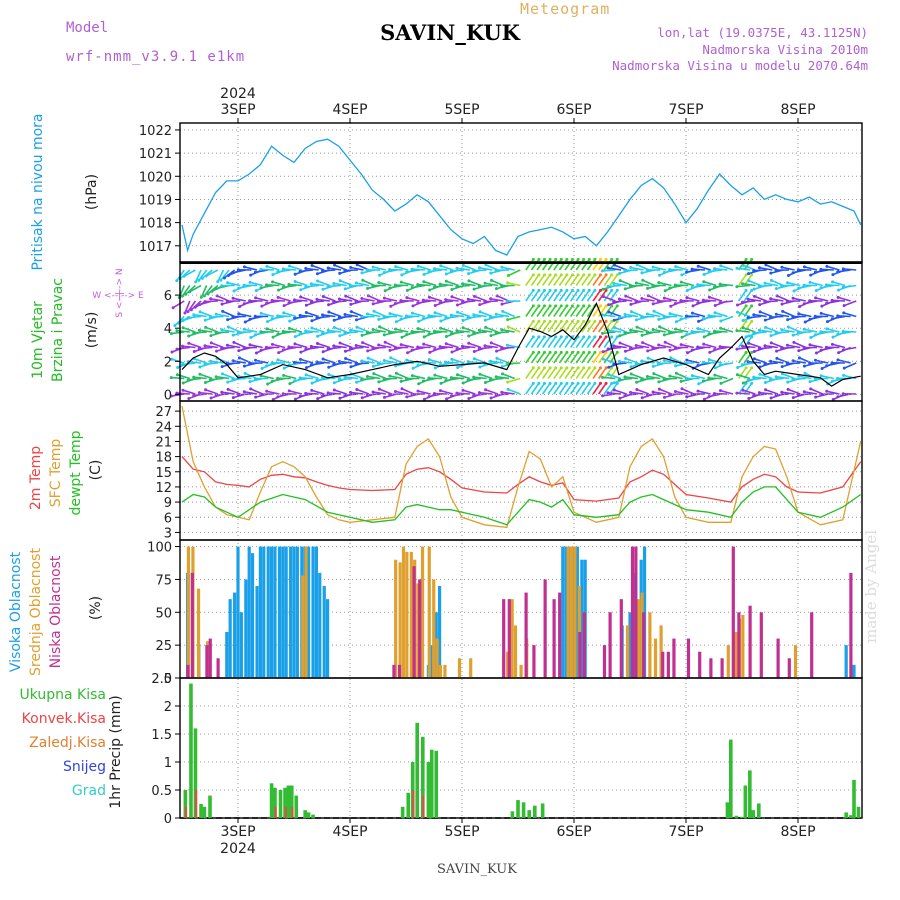  I want to click on wind-ytick-label: 2, so click(168, 362).